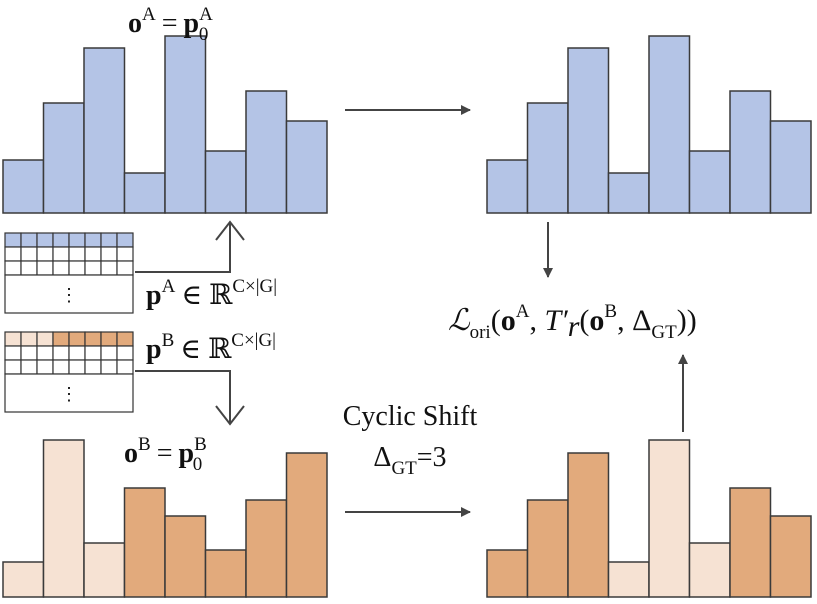  What do you see at coordinates (410, 416) in the screenshot?
I see `shift-title: Cyclic Shift` at bounding box center [410, 416].